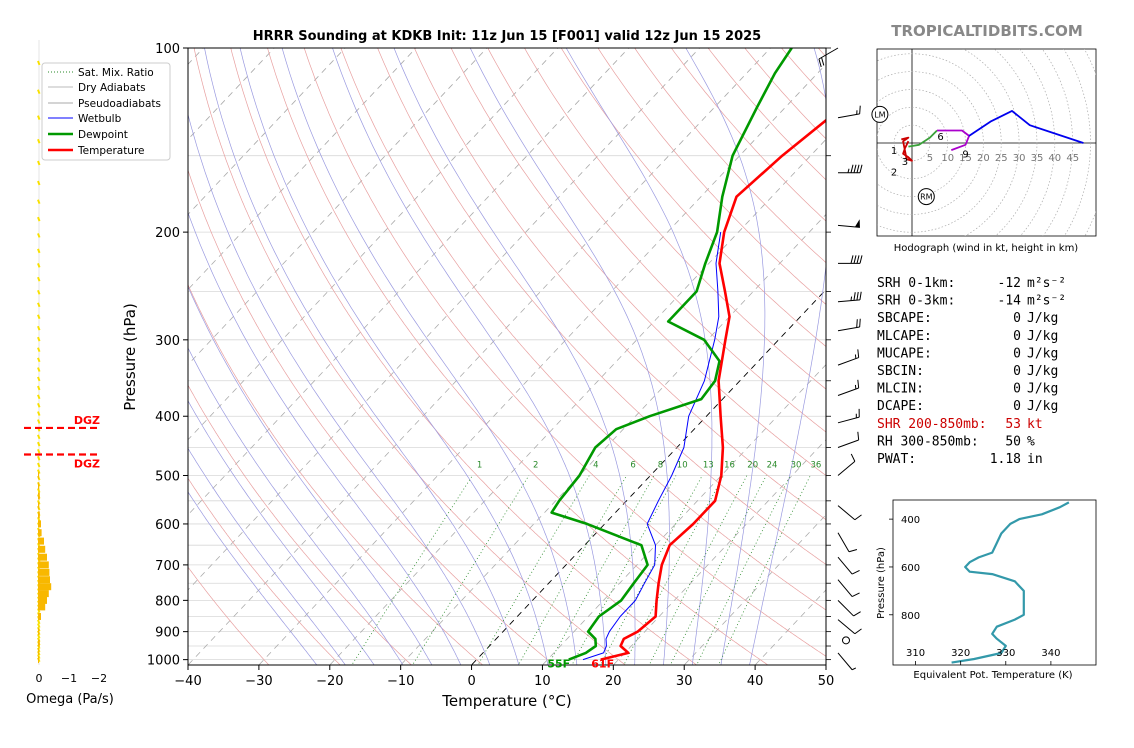  Describe the element at coordinates (992, 675) in the screenshot. I see `theta-e-x-label: Equivalent Pot. Temperature (K)` at that location.